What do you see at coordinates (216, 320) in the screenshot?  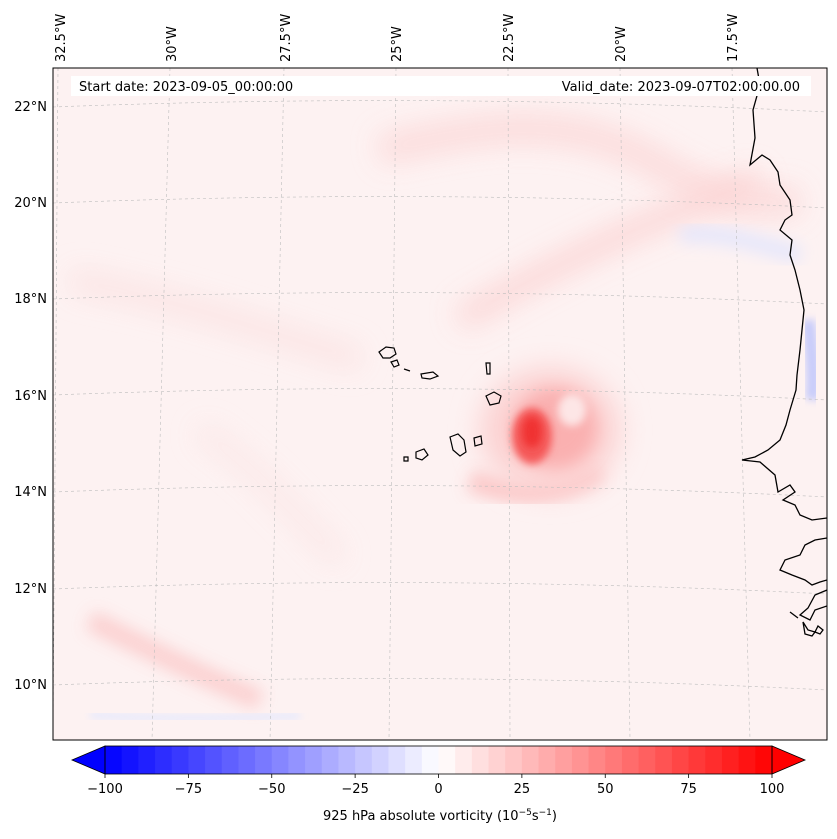 I see `vorticity-band-west` at bounding box center [216, 320].